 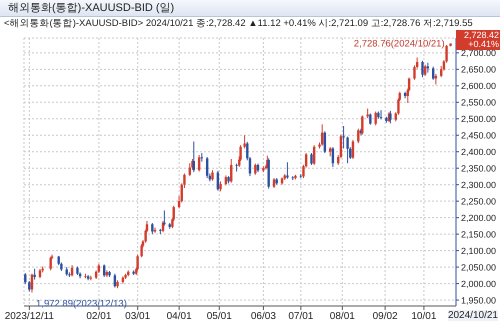 I want to click on x-tick-label: 06/03, so click(x=263, y=316).